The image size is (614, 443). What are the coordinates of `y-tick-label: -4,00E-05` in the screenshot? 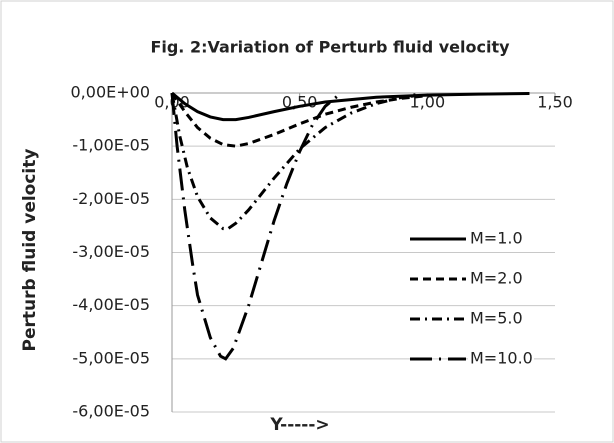 It's located at (111, 304).